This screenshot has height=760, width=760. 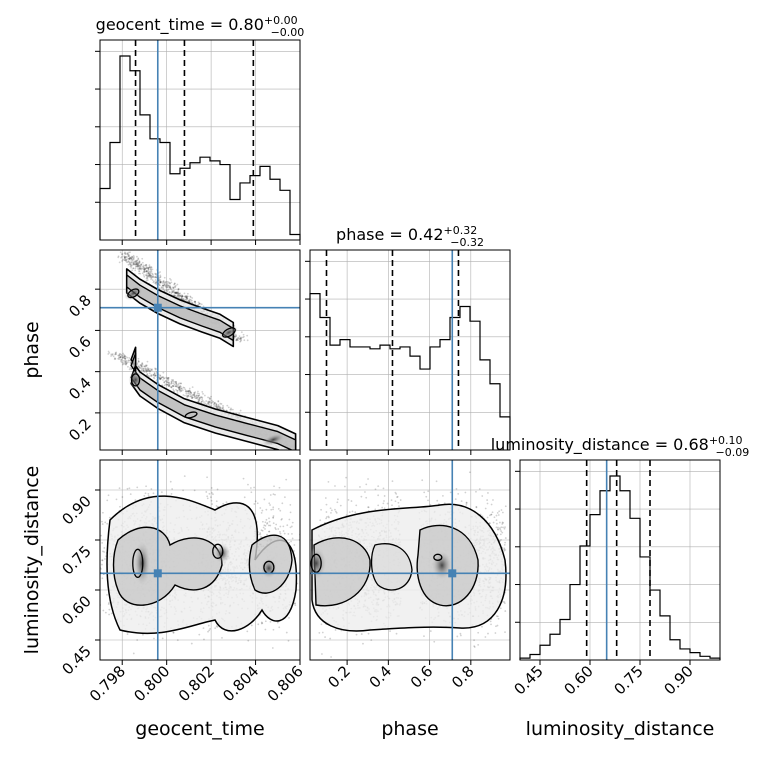 What do you see at coordinates (228, 332) in the screenshot?
I see `density-blob` at bounding box center [228, 332].